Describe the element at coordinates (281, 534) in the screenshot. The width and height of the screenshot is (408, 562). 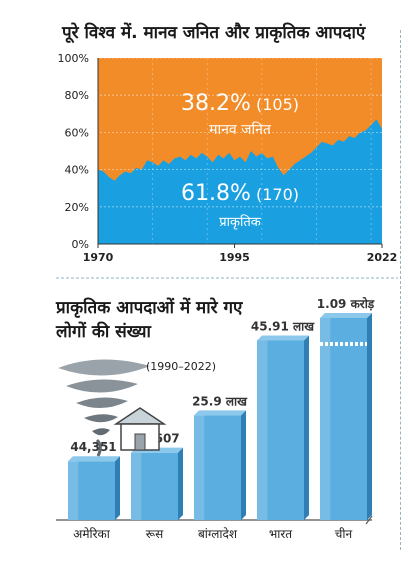
I see `bar-category-label: भारत` at that location.